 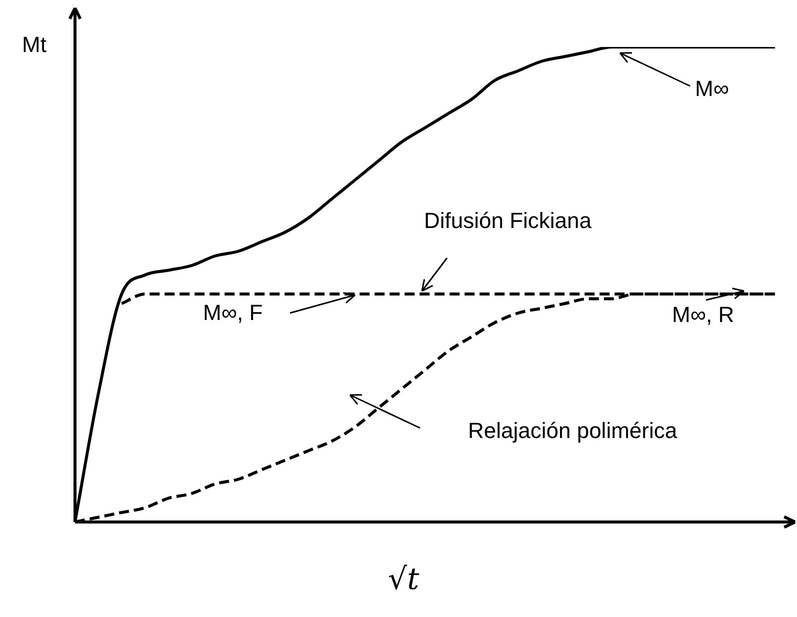 I want to click on x-axis-title: √t, so click(x=404, y=579).